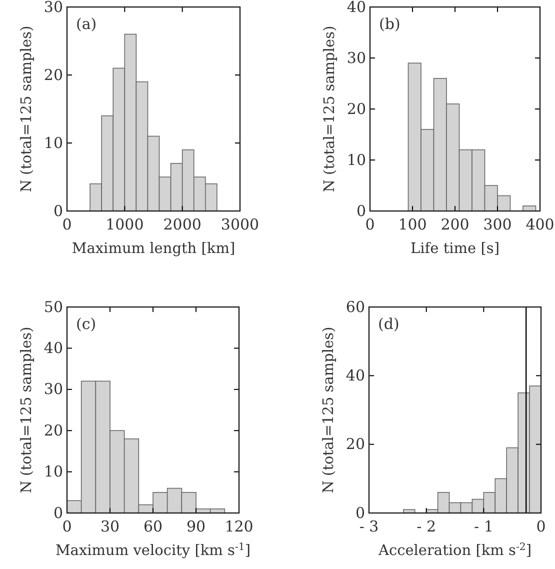  What do you see at coordinates (86, 24) in the screenshot?
I see `annotation: (a)` at bounding box center [86, 24].